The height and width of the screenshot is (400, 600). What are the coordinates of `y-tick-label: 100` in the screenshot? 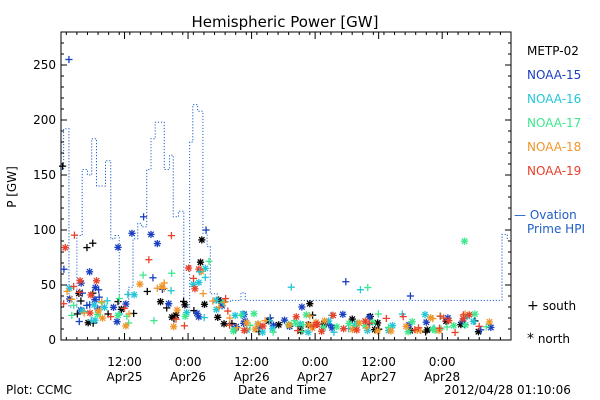 It's located at (44, 230).